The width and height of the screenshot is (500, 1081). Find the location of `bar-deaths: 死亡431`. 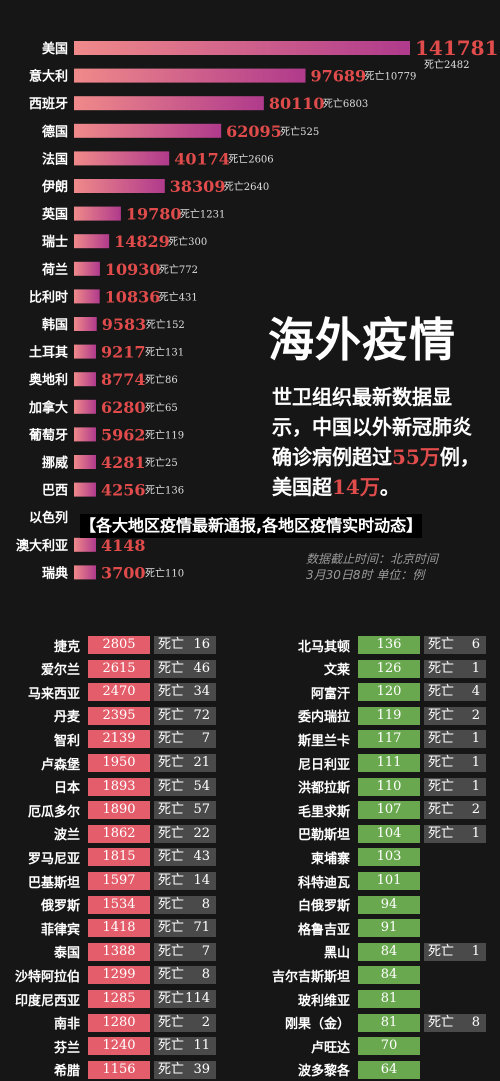

bar-deaths: 死亡431 is located at coordinates (178, 296).